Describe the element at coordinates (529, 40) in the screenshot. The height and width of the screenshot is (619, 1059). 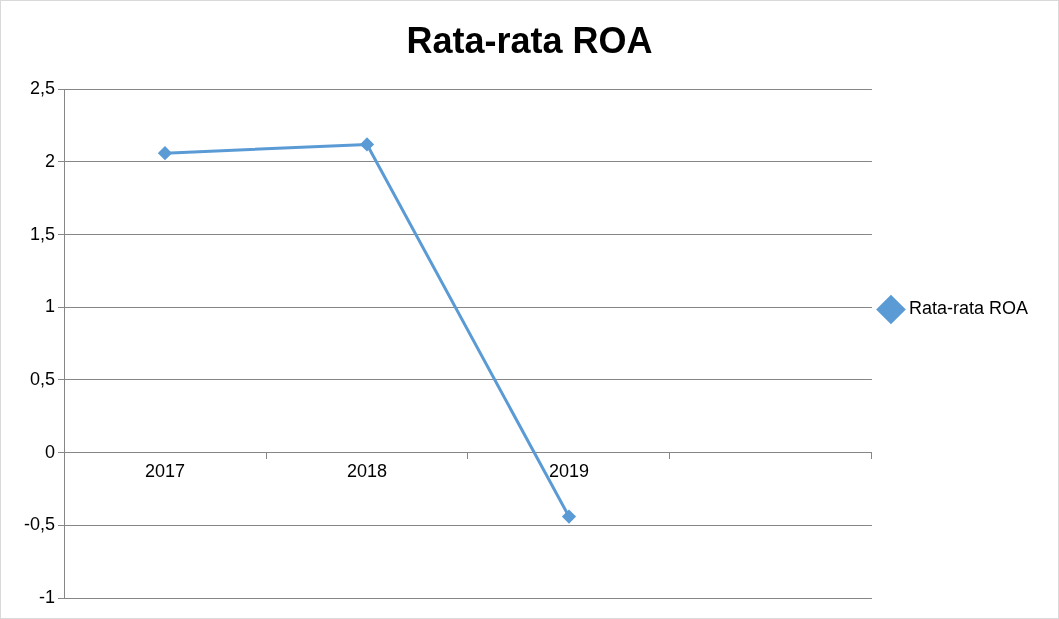
I see `chart-title: Rata-rata ROA` at that location.